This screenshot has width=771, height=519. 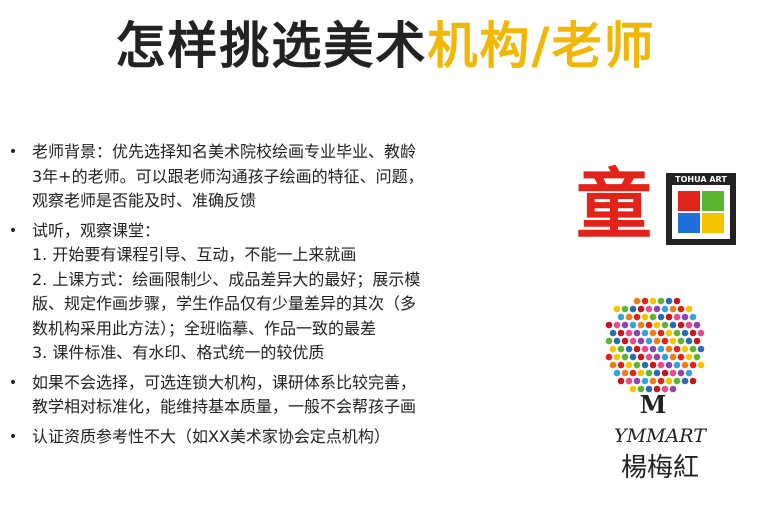 I want to click on bullet-line: 教学相对标准化，能维持基本质量，一般不会帮孩子画, so click(x=224, y=406).